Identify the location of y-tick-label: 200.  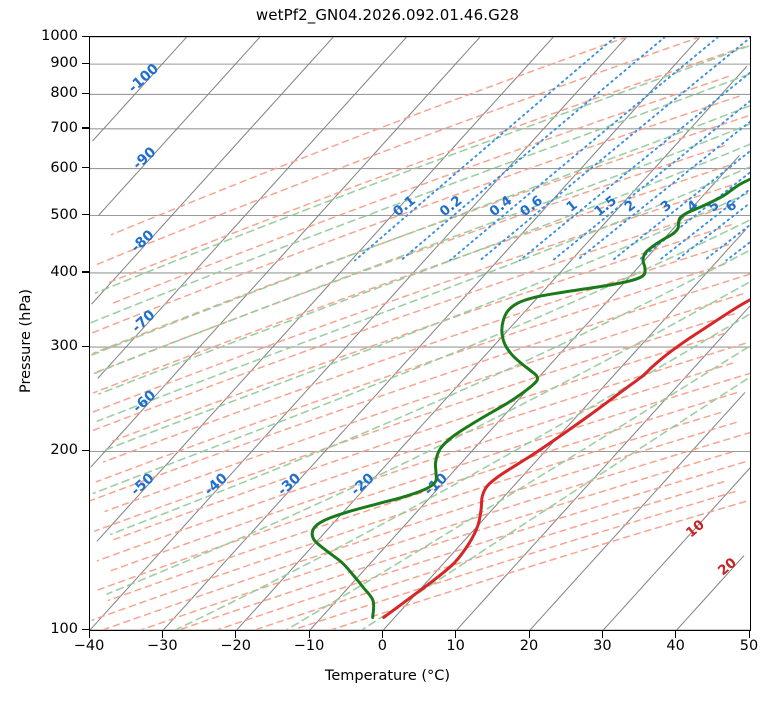
(64, 450).